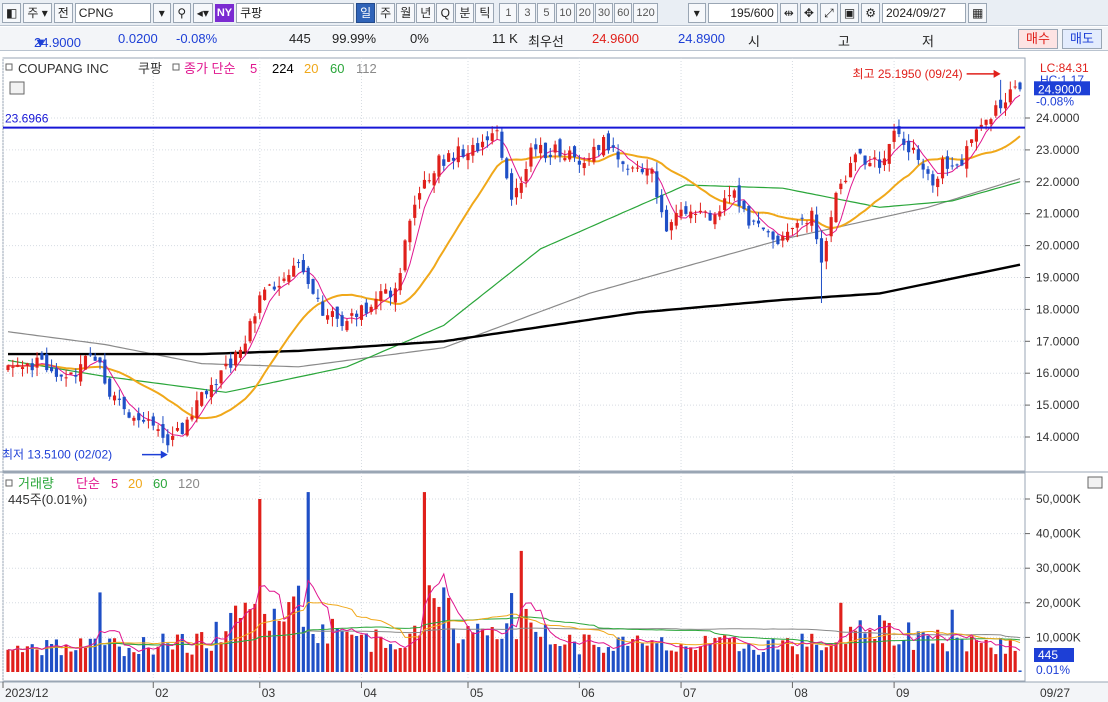 The height and width of the screenshot is (702, 1108). What do you see at coordinates (47, 499) in the screenshot?
I see `vol-sub-label: 445주(0.01%)` at bounding box center [47, 499].